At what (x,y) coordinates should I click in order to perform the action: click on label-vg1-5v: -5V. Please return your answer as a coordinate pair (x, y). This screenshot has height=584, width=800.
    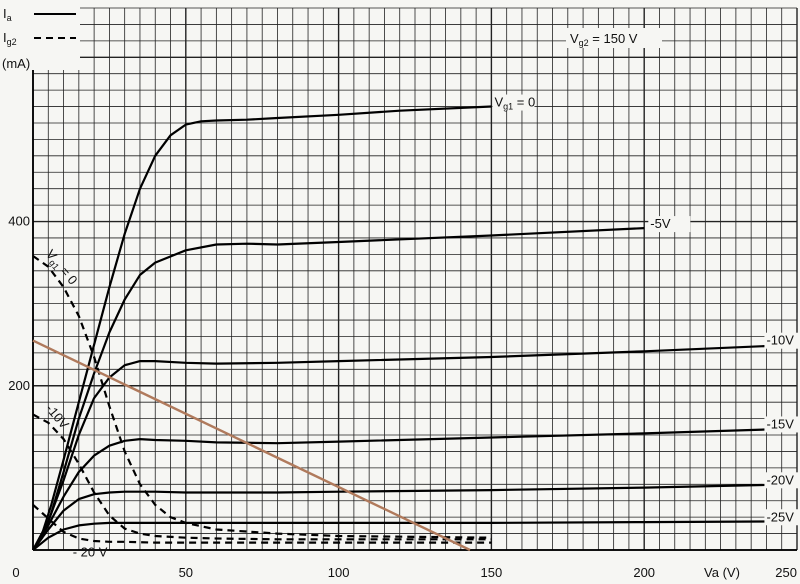
    Looking at the image, I should click on (660, 223).